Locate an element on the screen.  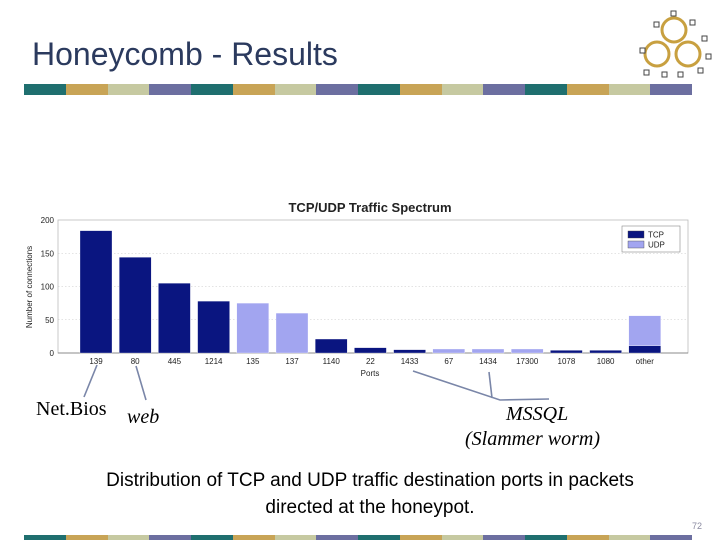
x-tick-label: 67 is located at coordinates (448, 361).